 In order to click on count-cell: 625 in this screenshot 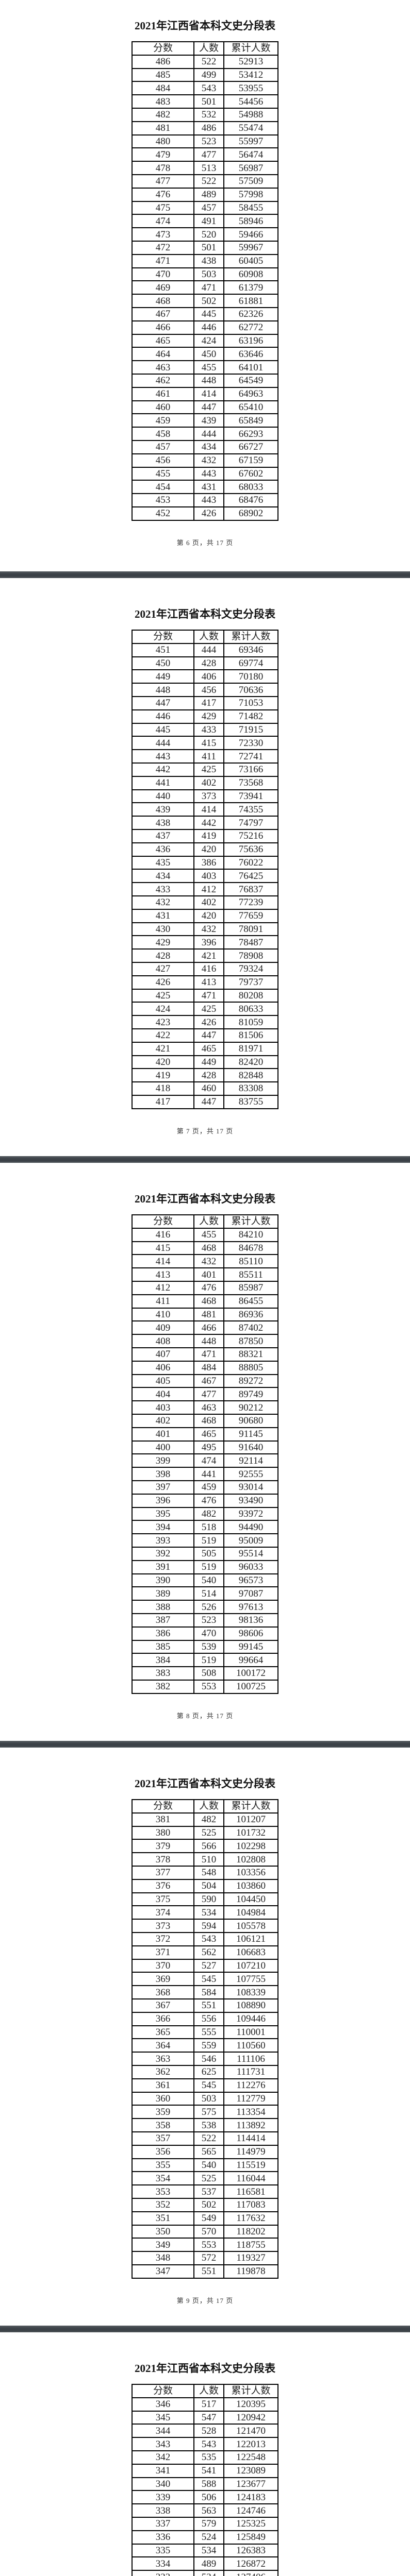, I will do `click(208, 2071)`.